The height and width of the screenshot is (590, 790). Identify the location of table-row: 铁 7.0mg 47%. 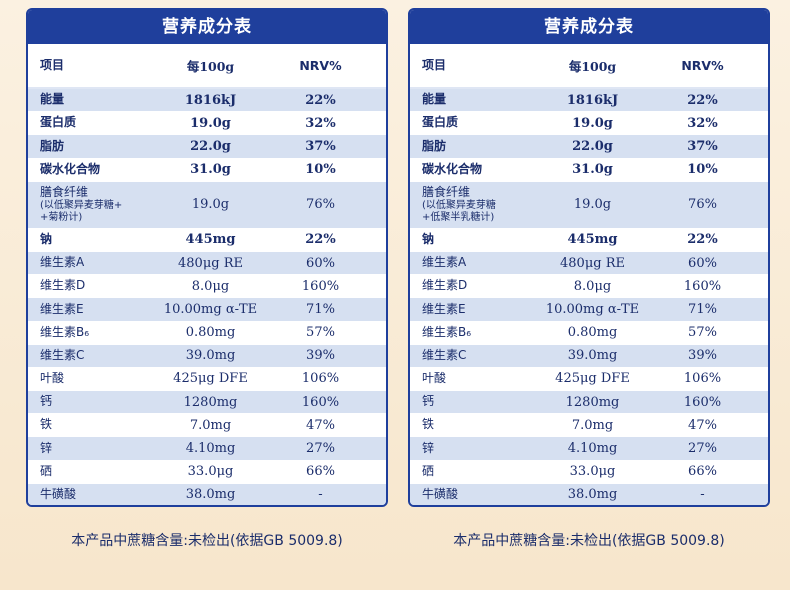
(207, 426).